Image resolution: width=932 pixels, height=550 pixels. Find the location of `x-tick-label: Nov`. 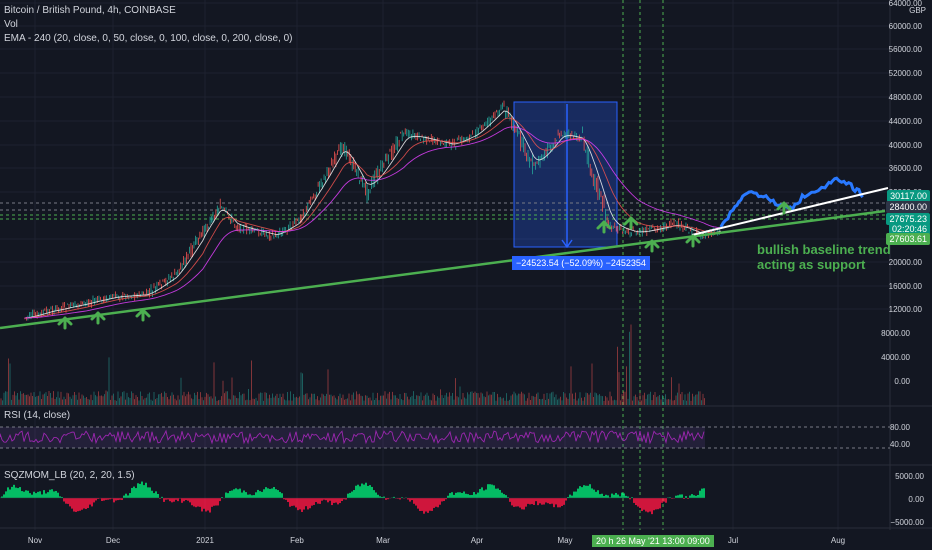

x-tick-label: Nov is located at coordinates (35, 540).